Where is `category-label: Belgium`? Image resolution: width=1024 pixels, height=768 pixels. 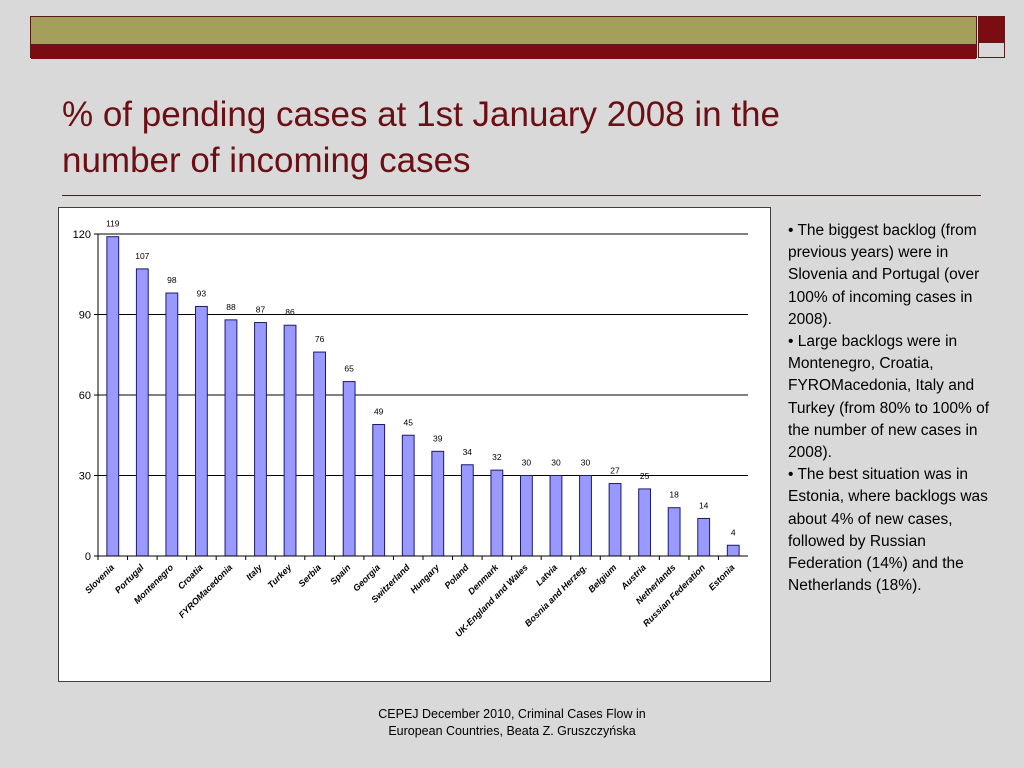 category-label: Belgium is located at coordinates (602, 578).